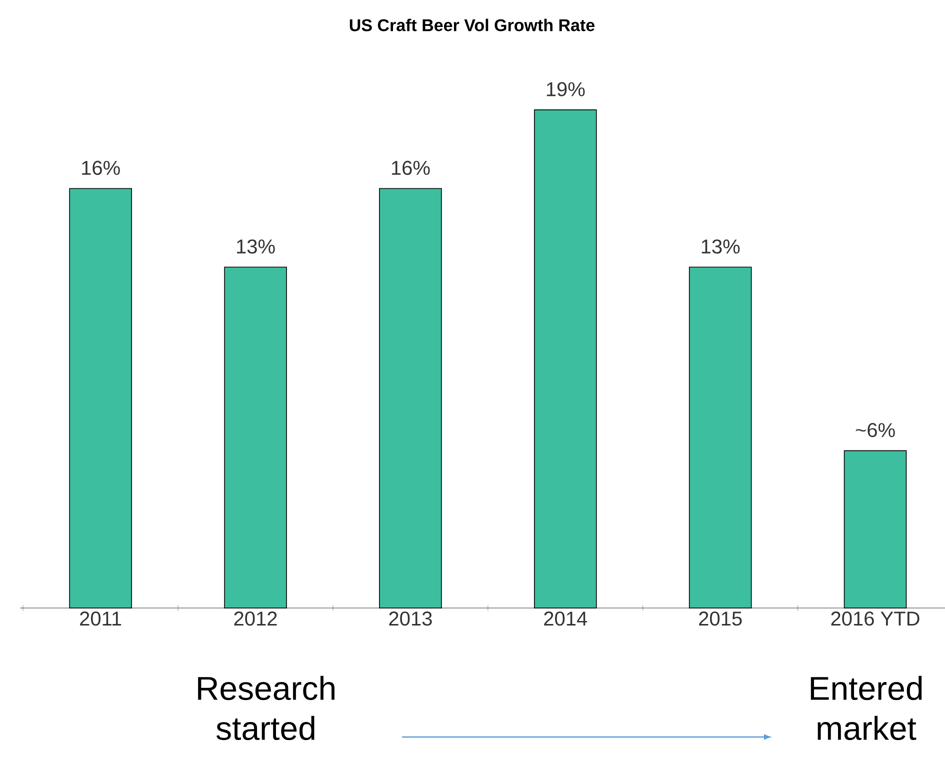 The height and width of the screenshot is (780, 945). Describe the element at coordinates (875, 430) in the screenshot. I see `data-label: ~6%` at that location.